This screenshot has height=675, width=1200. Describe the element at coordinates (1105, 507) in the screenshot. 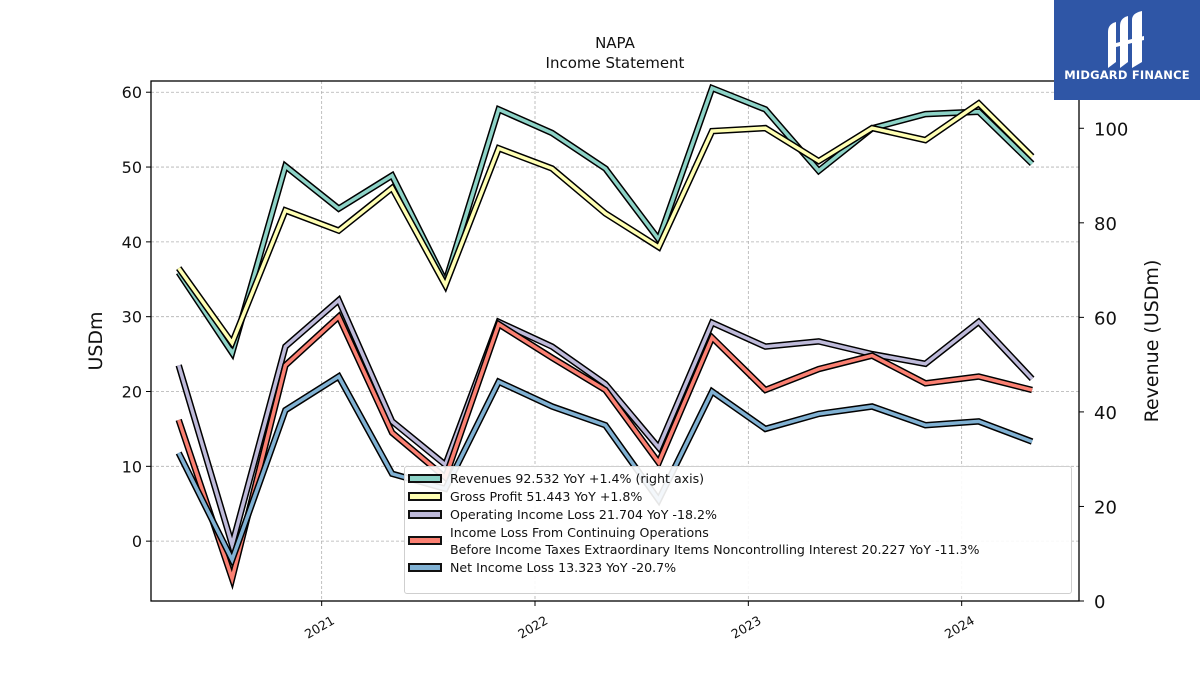

I see `y-right-tick-label-20: 20` at that location.